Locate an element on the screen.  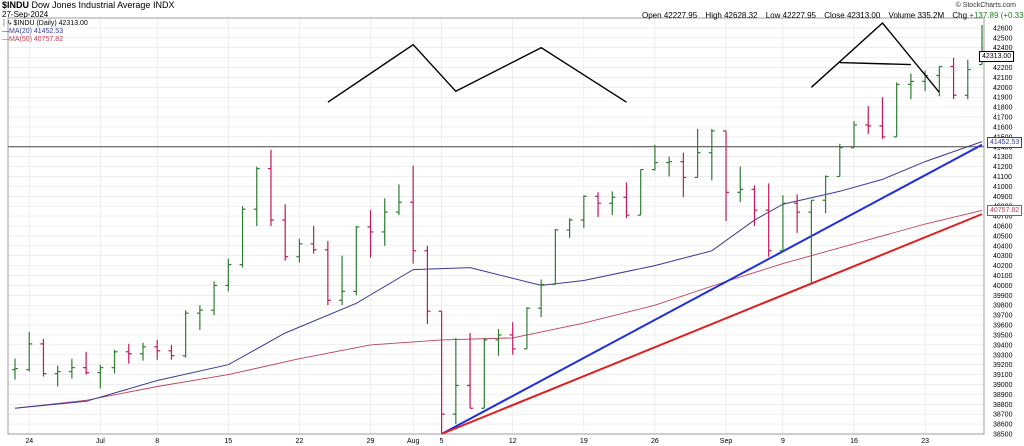
legend-price: ⏐↳ $INDU (Daily) 42313.00 is located at coordinates (45, 23).